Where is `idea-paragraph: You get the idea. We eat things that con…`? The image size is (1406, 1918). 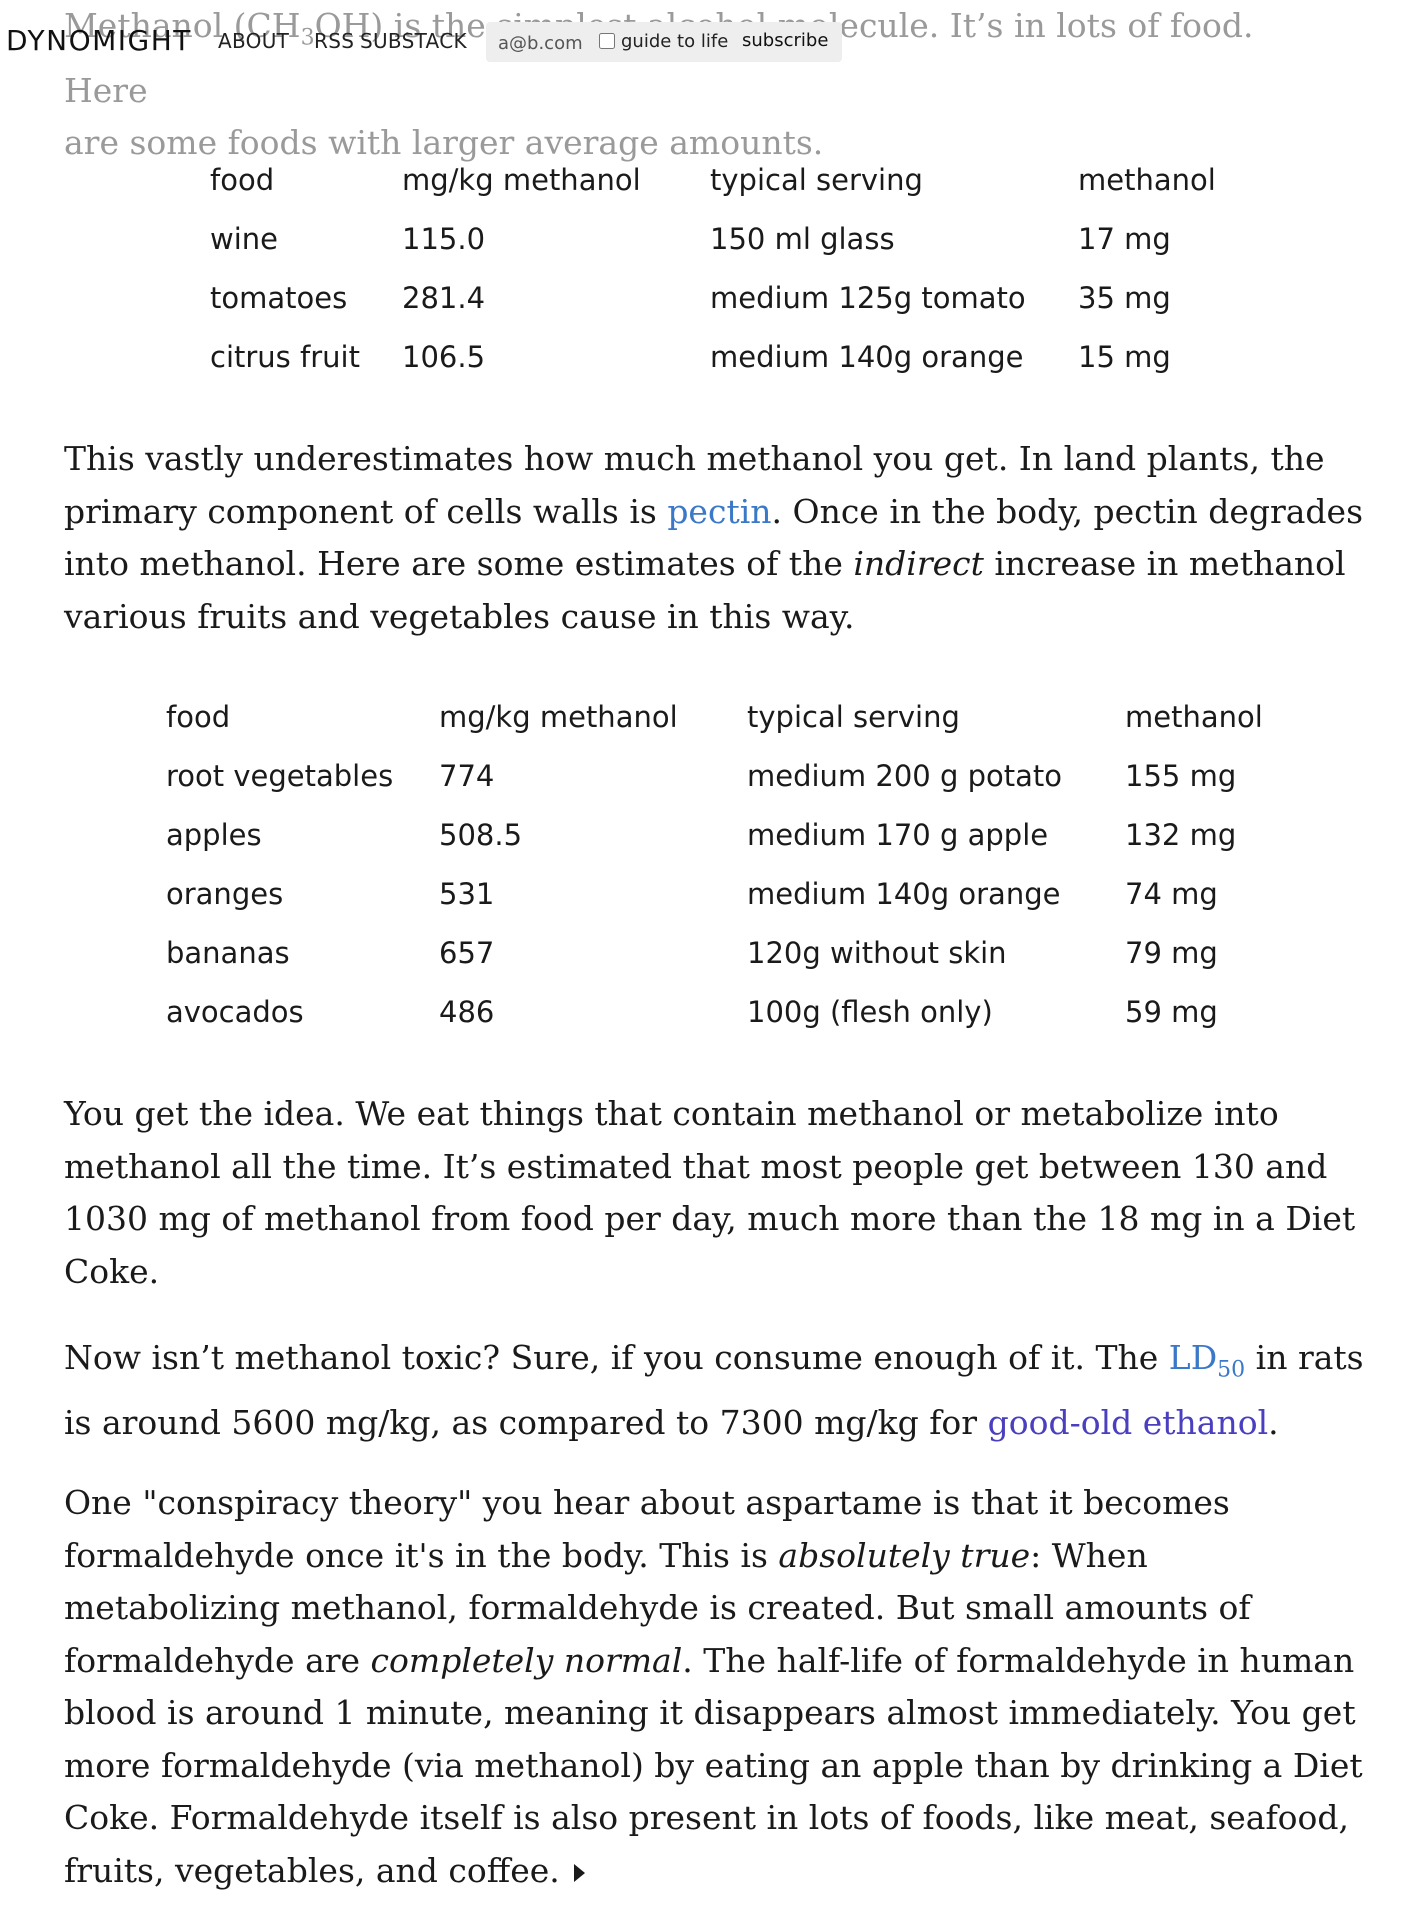
idea-paragraph: You get the idea. We eat things that con… is located at coordinates (710, 1192).